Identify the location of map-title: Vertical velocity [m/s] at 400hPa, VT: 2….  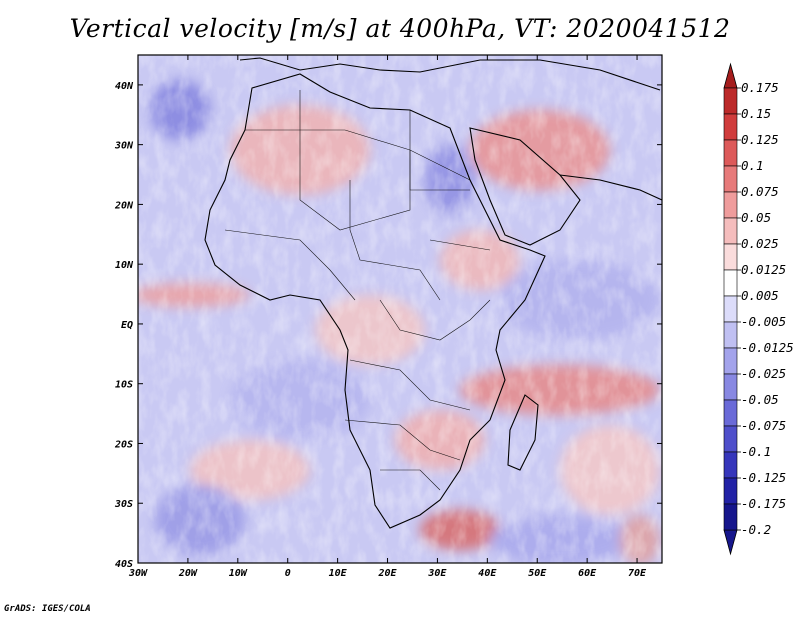
(400, 28).